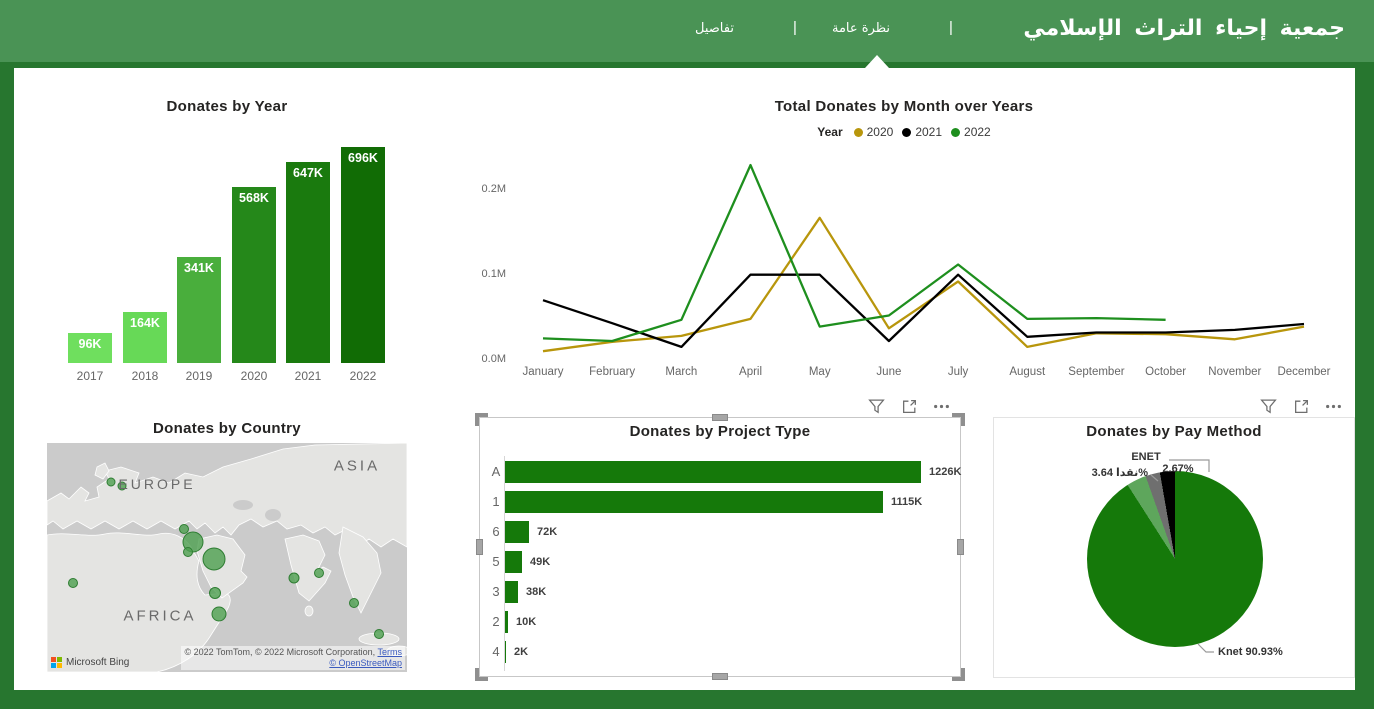  Describe the element at coordinates (254, 198) in the screenshot. I see `bar-value-label: 568K` at that location.